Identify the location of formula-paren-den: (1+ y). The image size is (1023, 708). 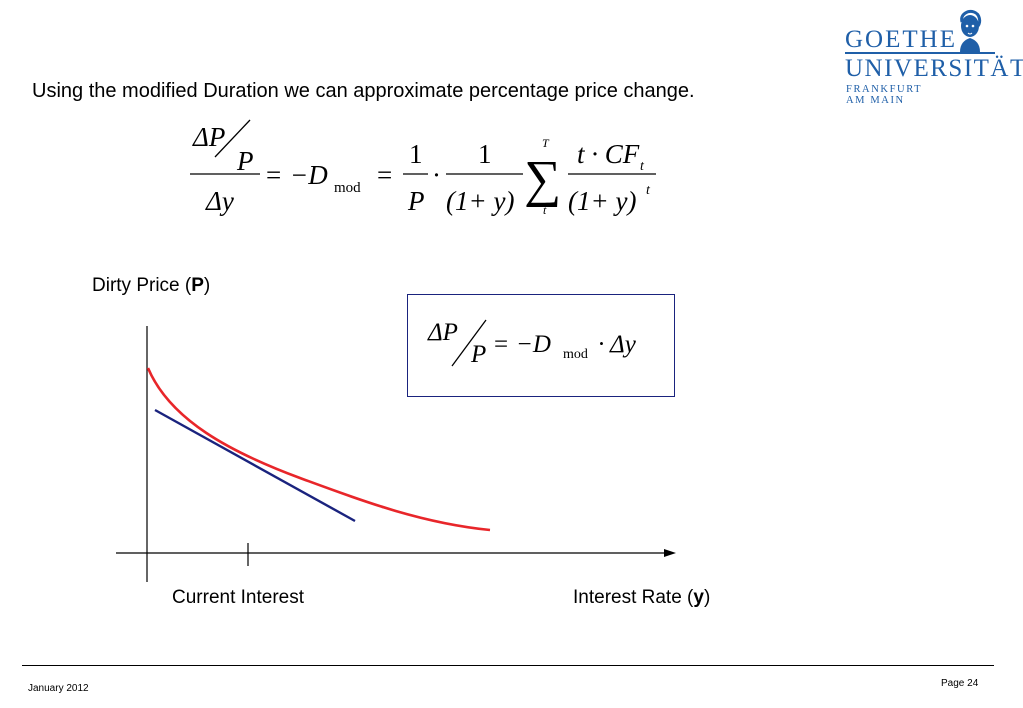
(480, 201).